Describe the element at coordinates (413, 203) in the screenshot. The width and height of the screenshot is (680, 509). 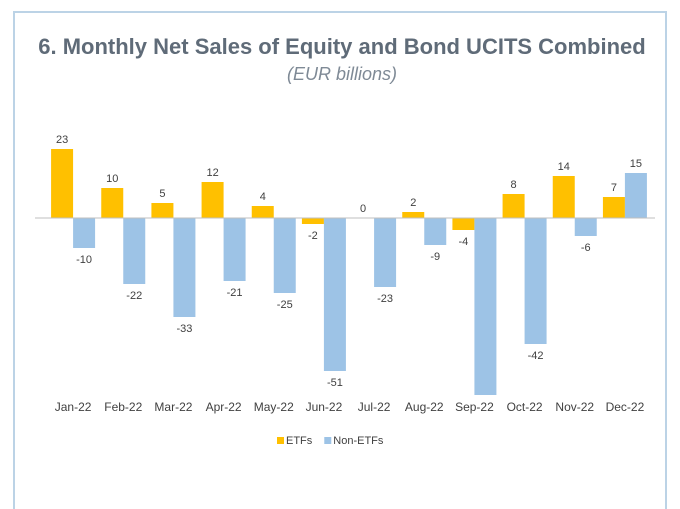
I see `data-label: 2` at that location.